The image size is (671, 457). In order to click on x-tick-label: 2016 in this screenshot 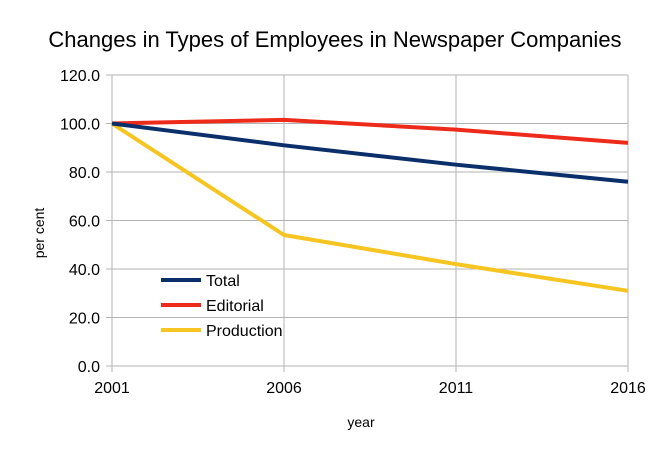, I will do `click(628, 388)`.